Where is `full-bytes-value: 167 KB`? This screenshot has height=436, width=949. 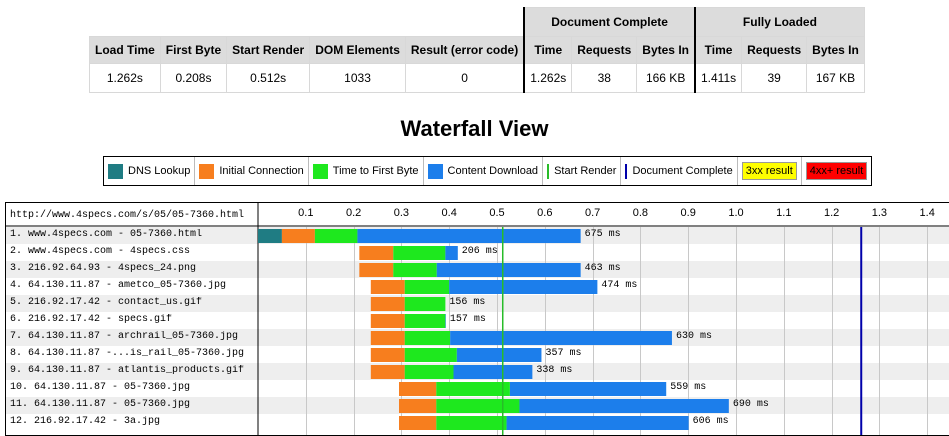
full-bytes-value: 167 KB is located at coordinates (836, 77).